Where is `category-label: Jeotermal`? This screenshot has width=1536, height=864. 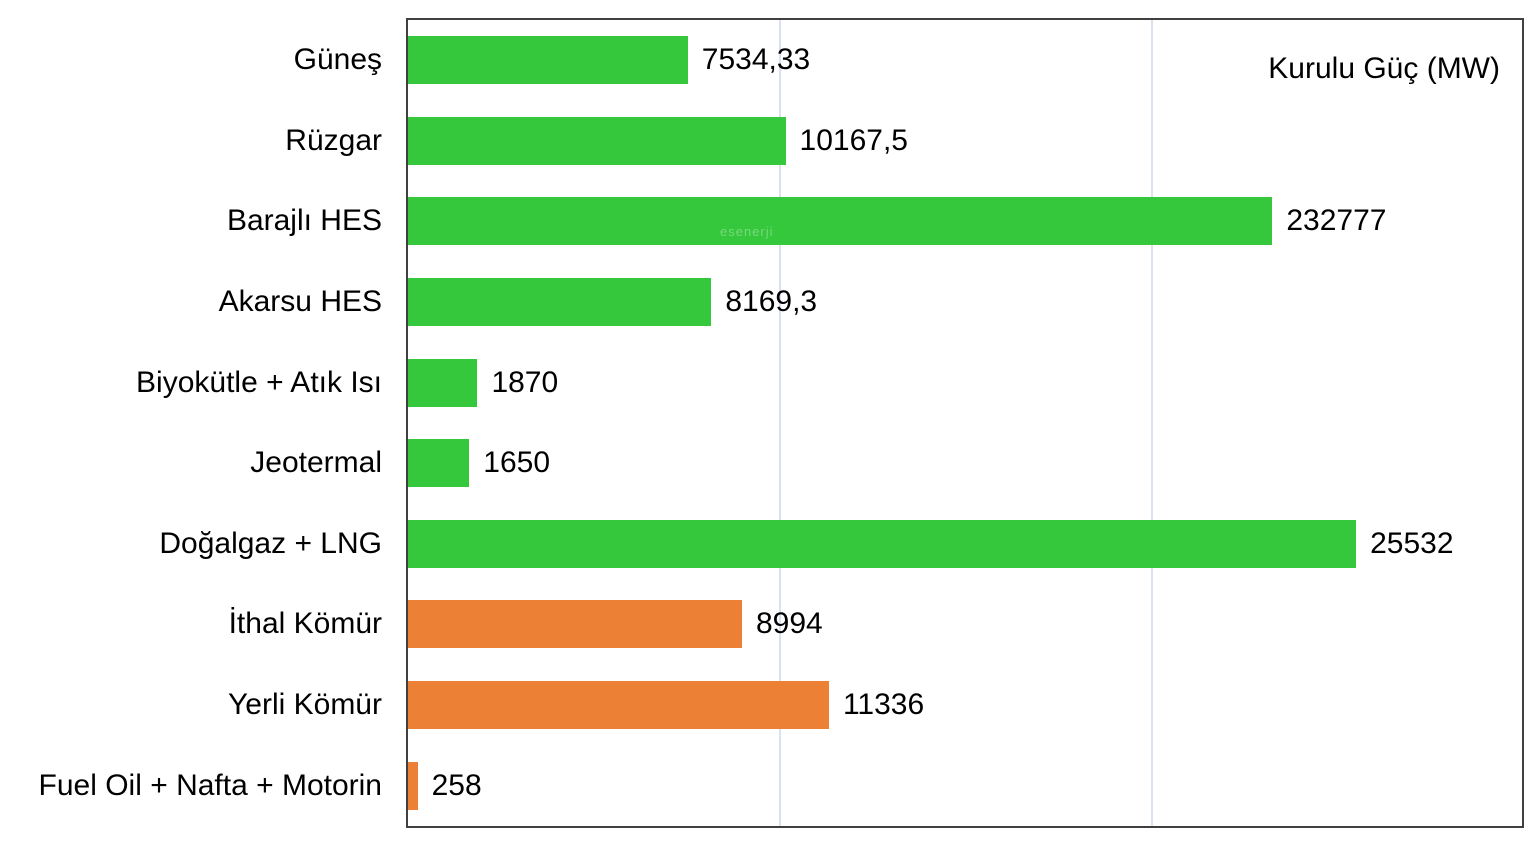
category-label: Jeotermal is located at coordinates (316, 463).